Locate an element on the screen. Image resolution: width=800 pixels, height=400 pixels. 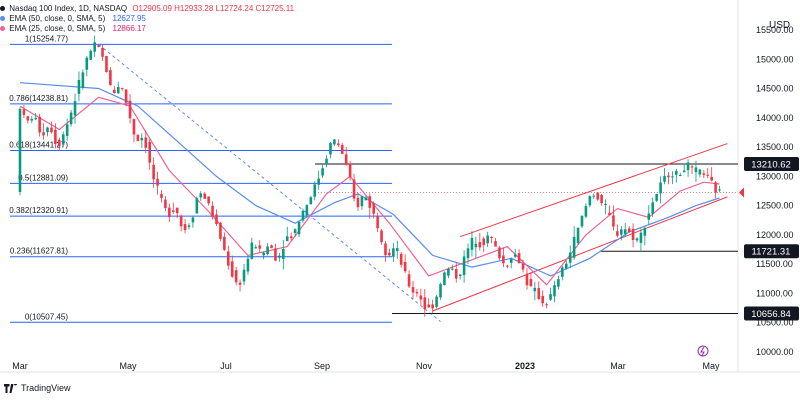
channel-lower-line is located at coordinates (580, 254).